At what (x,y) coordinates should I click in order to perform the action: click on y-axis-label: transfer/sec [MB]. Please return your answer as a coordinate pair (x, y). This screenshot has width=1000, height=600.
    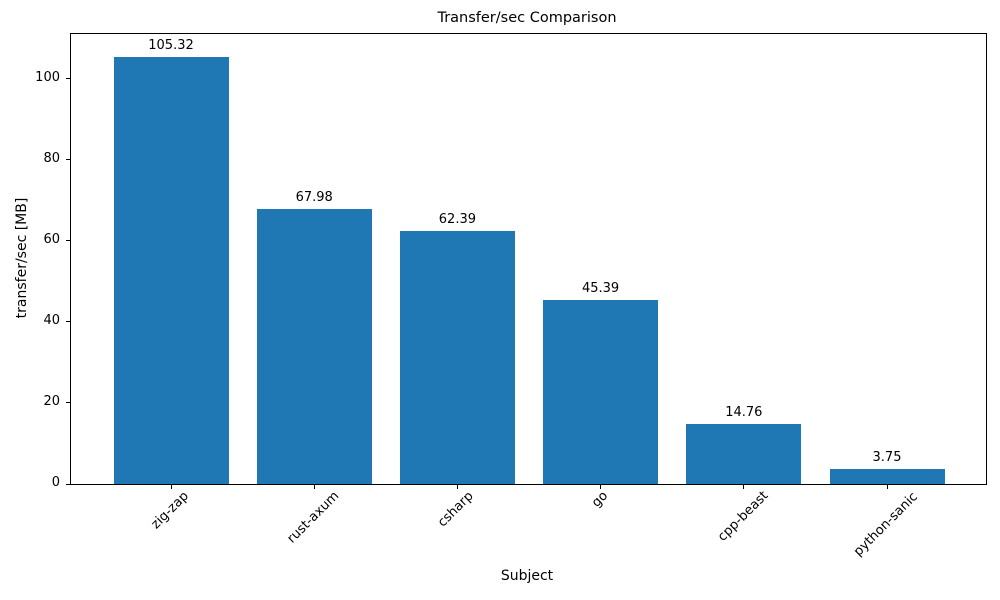
    Looking at the image, I should click on (22, 258).